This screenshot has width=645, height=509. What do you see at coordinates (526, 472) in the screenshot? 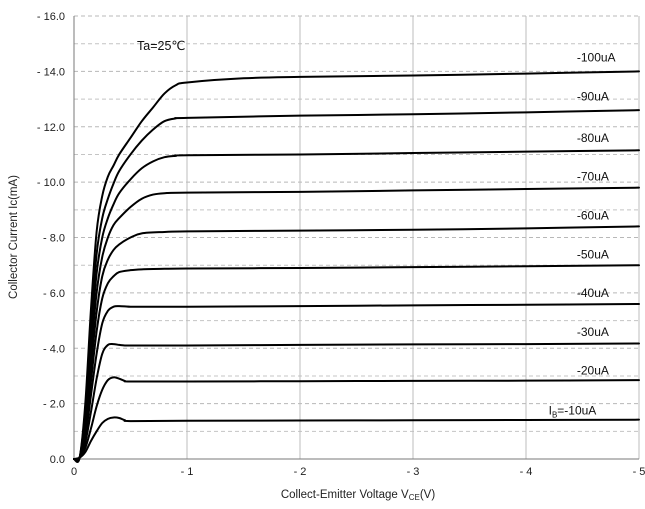
I see `x-tick-label: - 4` at bounding box center [526, 472].